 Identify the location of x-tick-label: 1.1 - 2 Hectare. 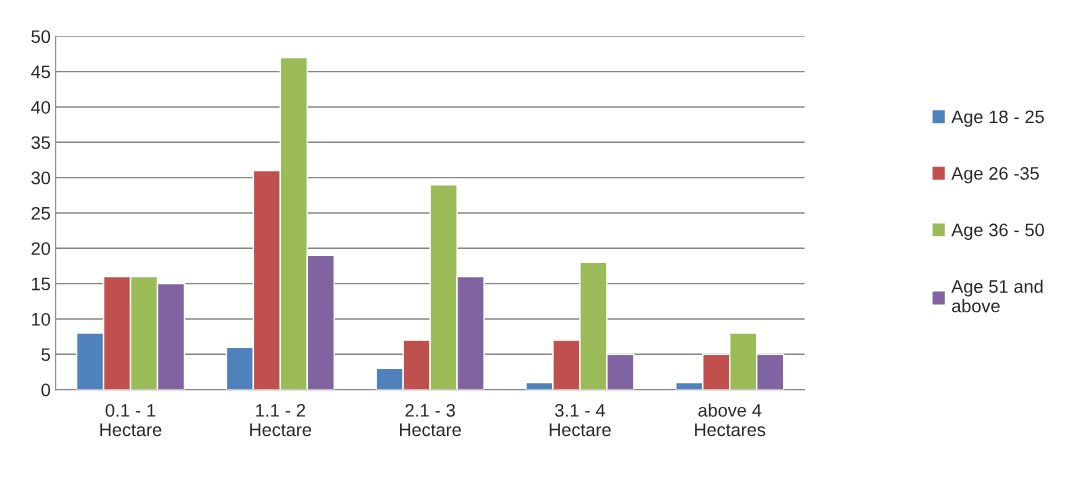
(281, 420).